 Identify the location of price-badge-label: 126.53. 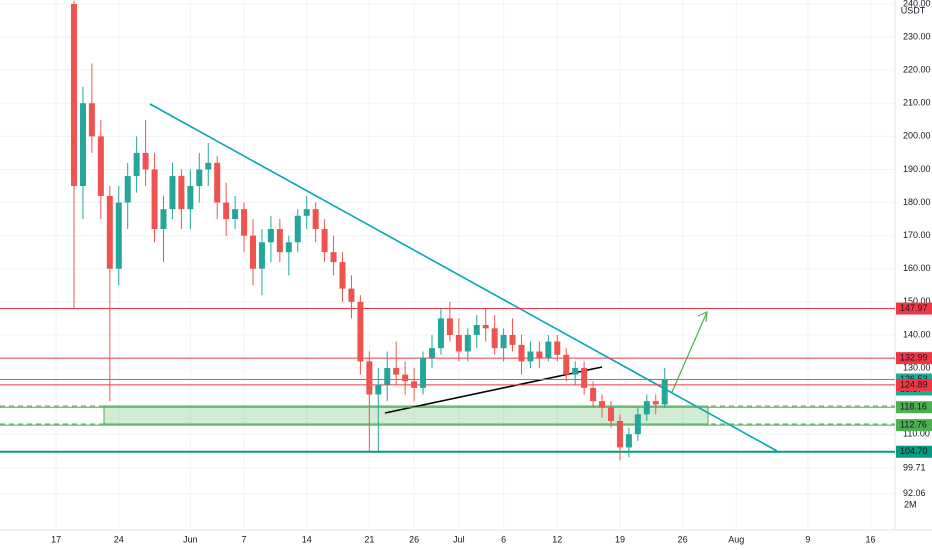
(914, 379).